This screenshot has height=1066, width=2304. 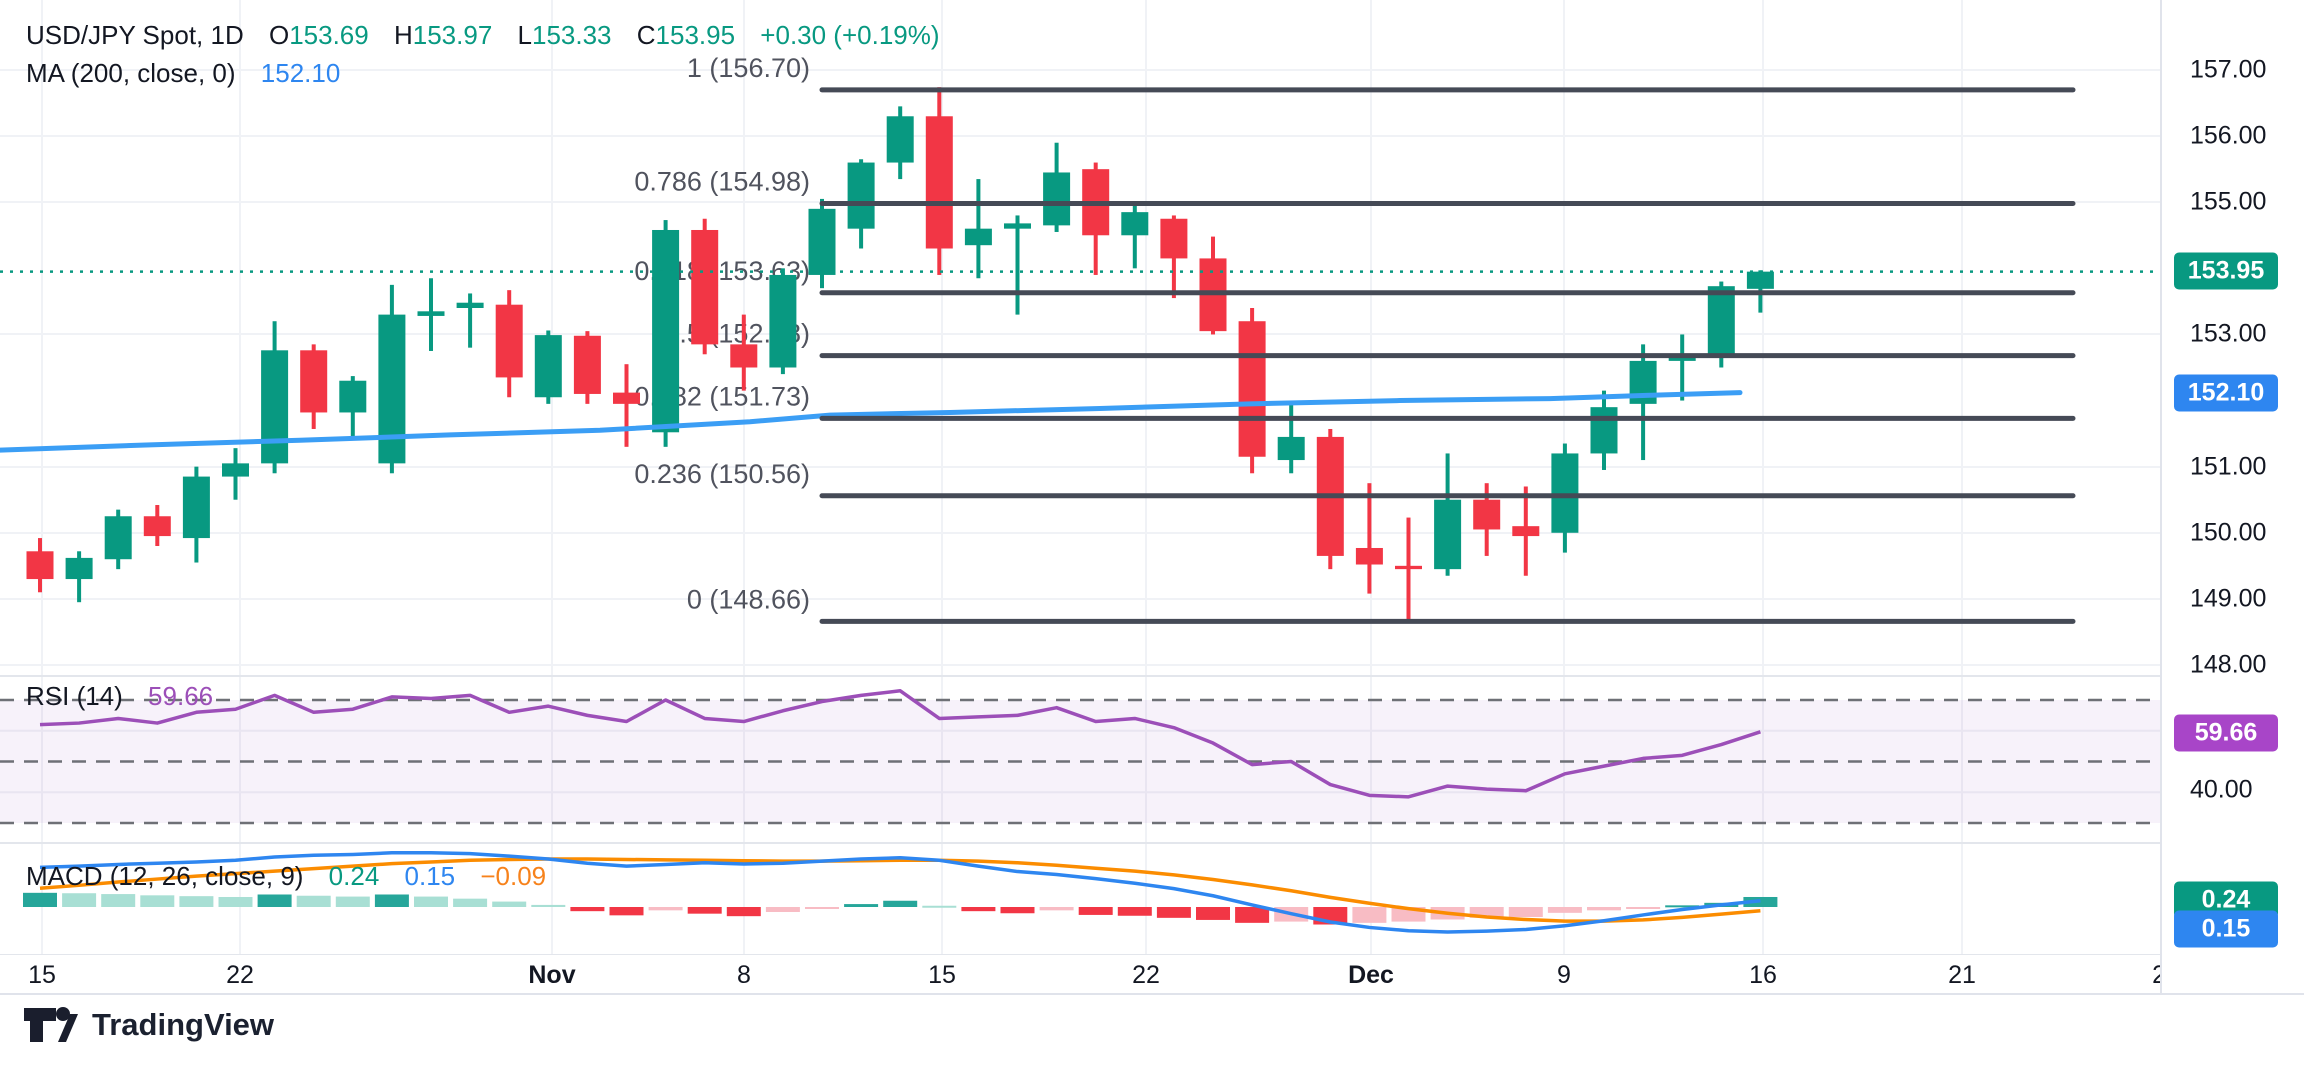 What do you see at coordinates (1371, 975) in the screenshot?
I see `time-tick: Dec` at bounding box center [1371, 975].